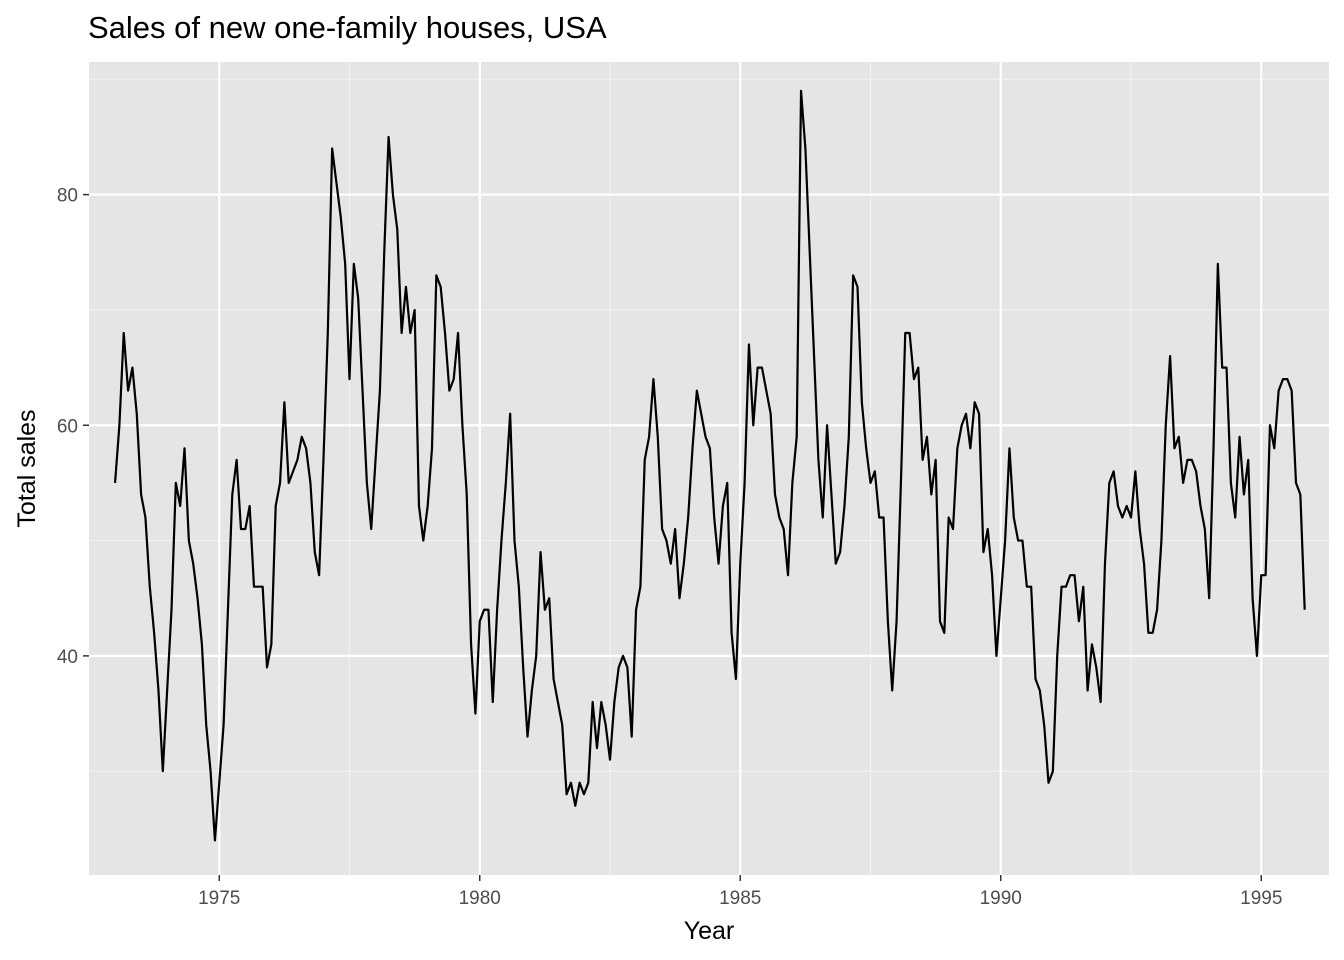 Image resolution: width=1344 pixels, height=960 pixels. I want to click on x-tick-label: 1990, so click(1001, 898).